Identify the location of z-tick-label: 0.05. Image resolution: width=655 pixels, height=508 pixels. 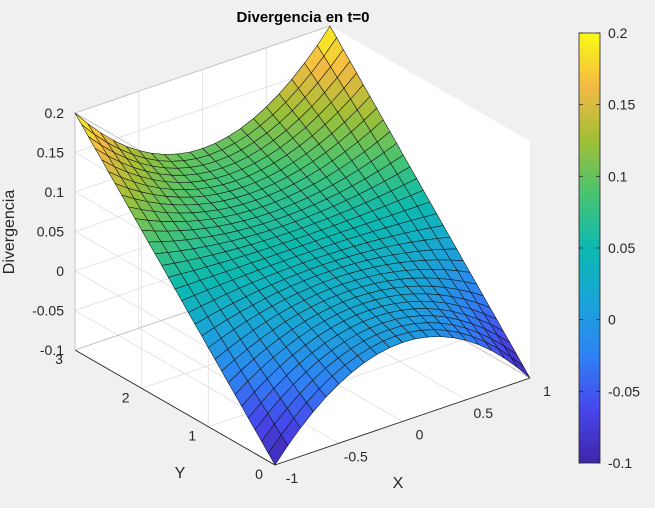
(50, 232).